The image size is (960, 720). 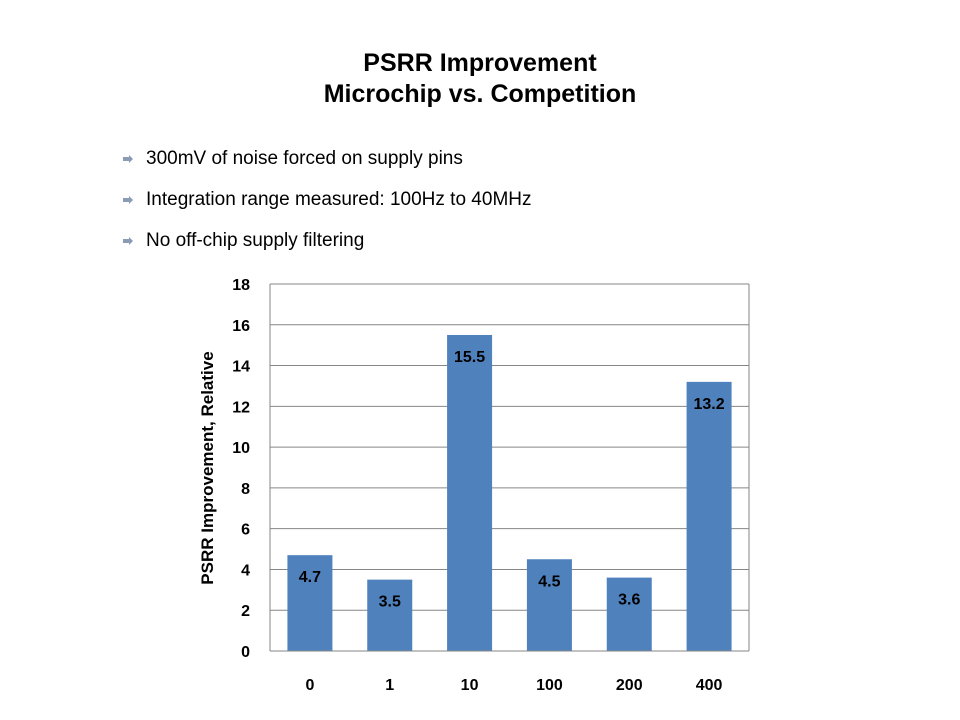 What do you see at coordinates (549, 581) in the screenshot?
I see `data-label: 4.5` at bounding box center [549, 581].